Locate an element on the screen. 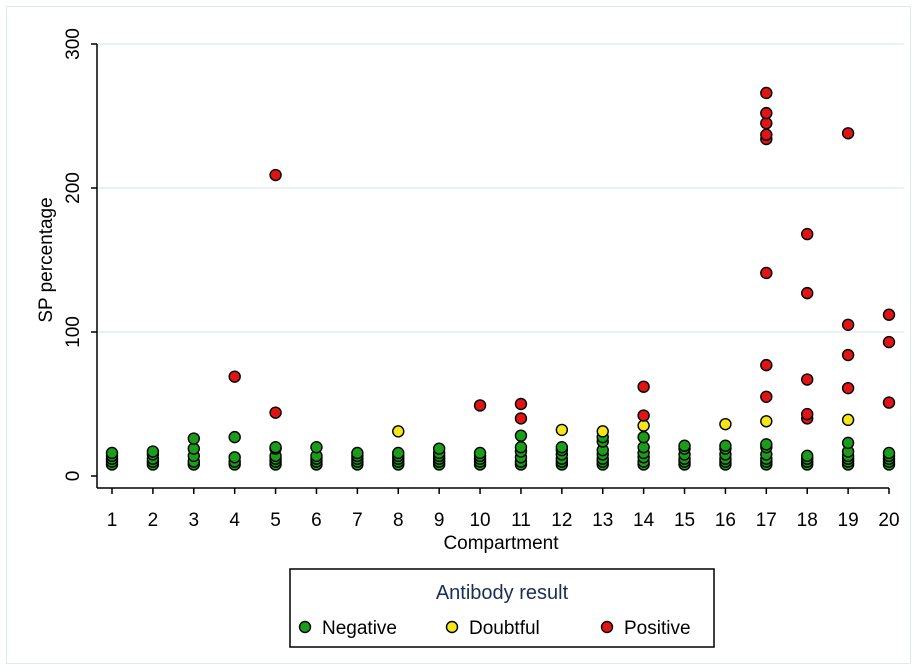 The height and width of the screenshot is (672, 919). x-tick-label: 17 is located at coordinates (766, 520).